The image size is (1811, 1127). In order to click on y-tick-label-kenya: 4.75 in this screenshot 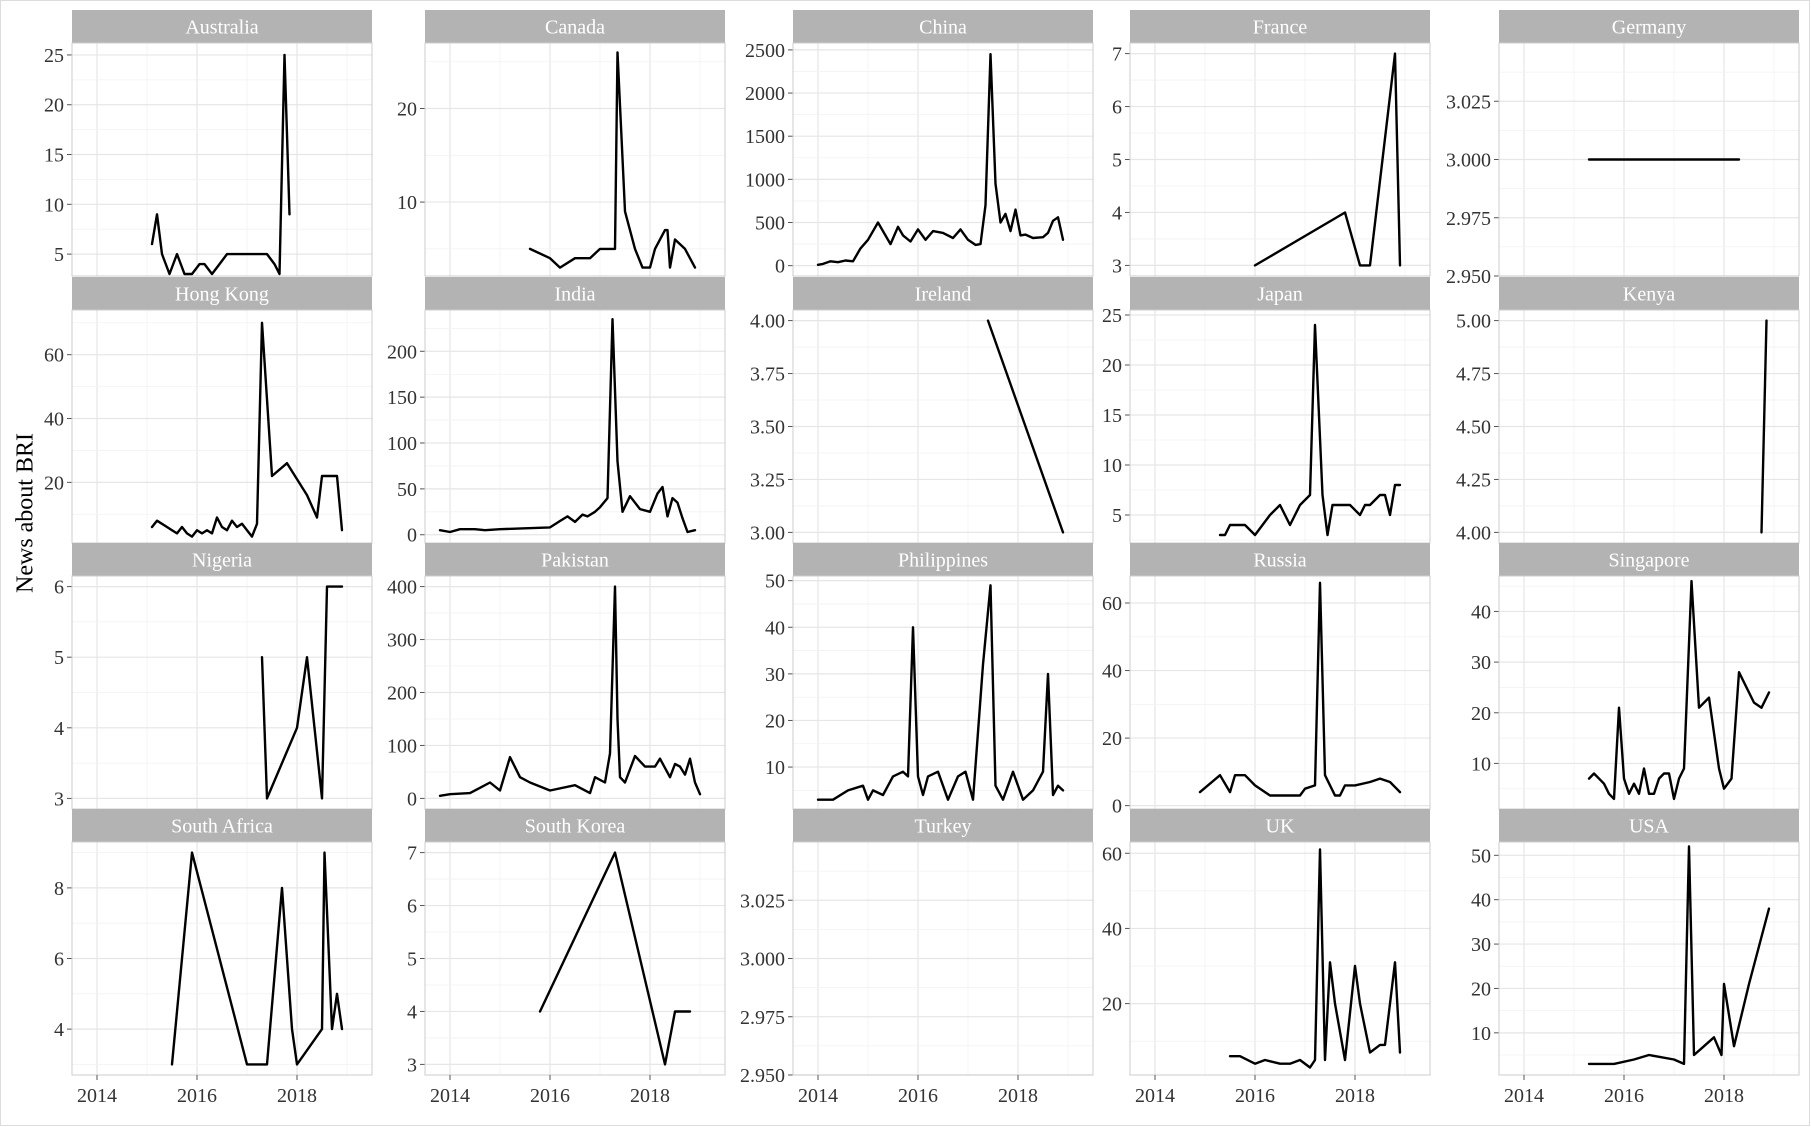, I will do `click(1473, 375)`.